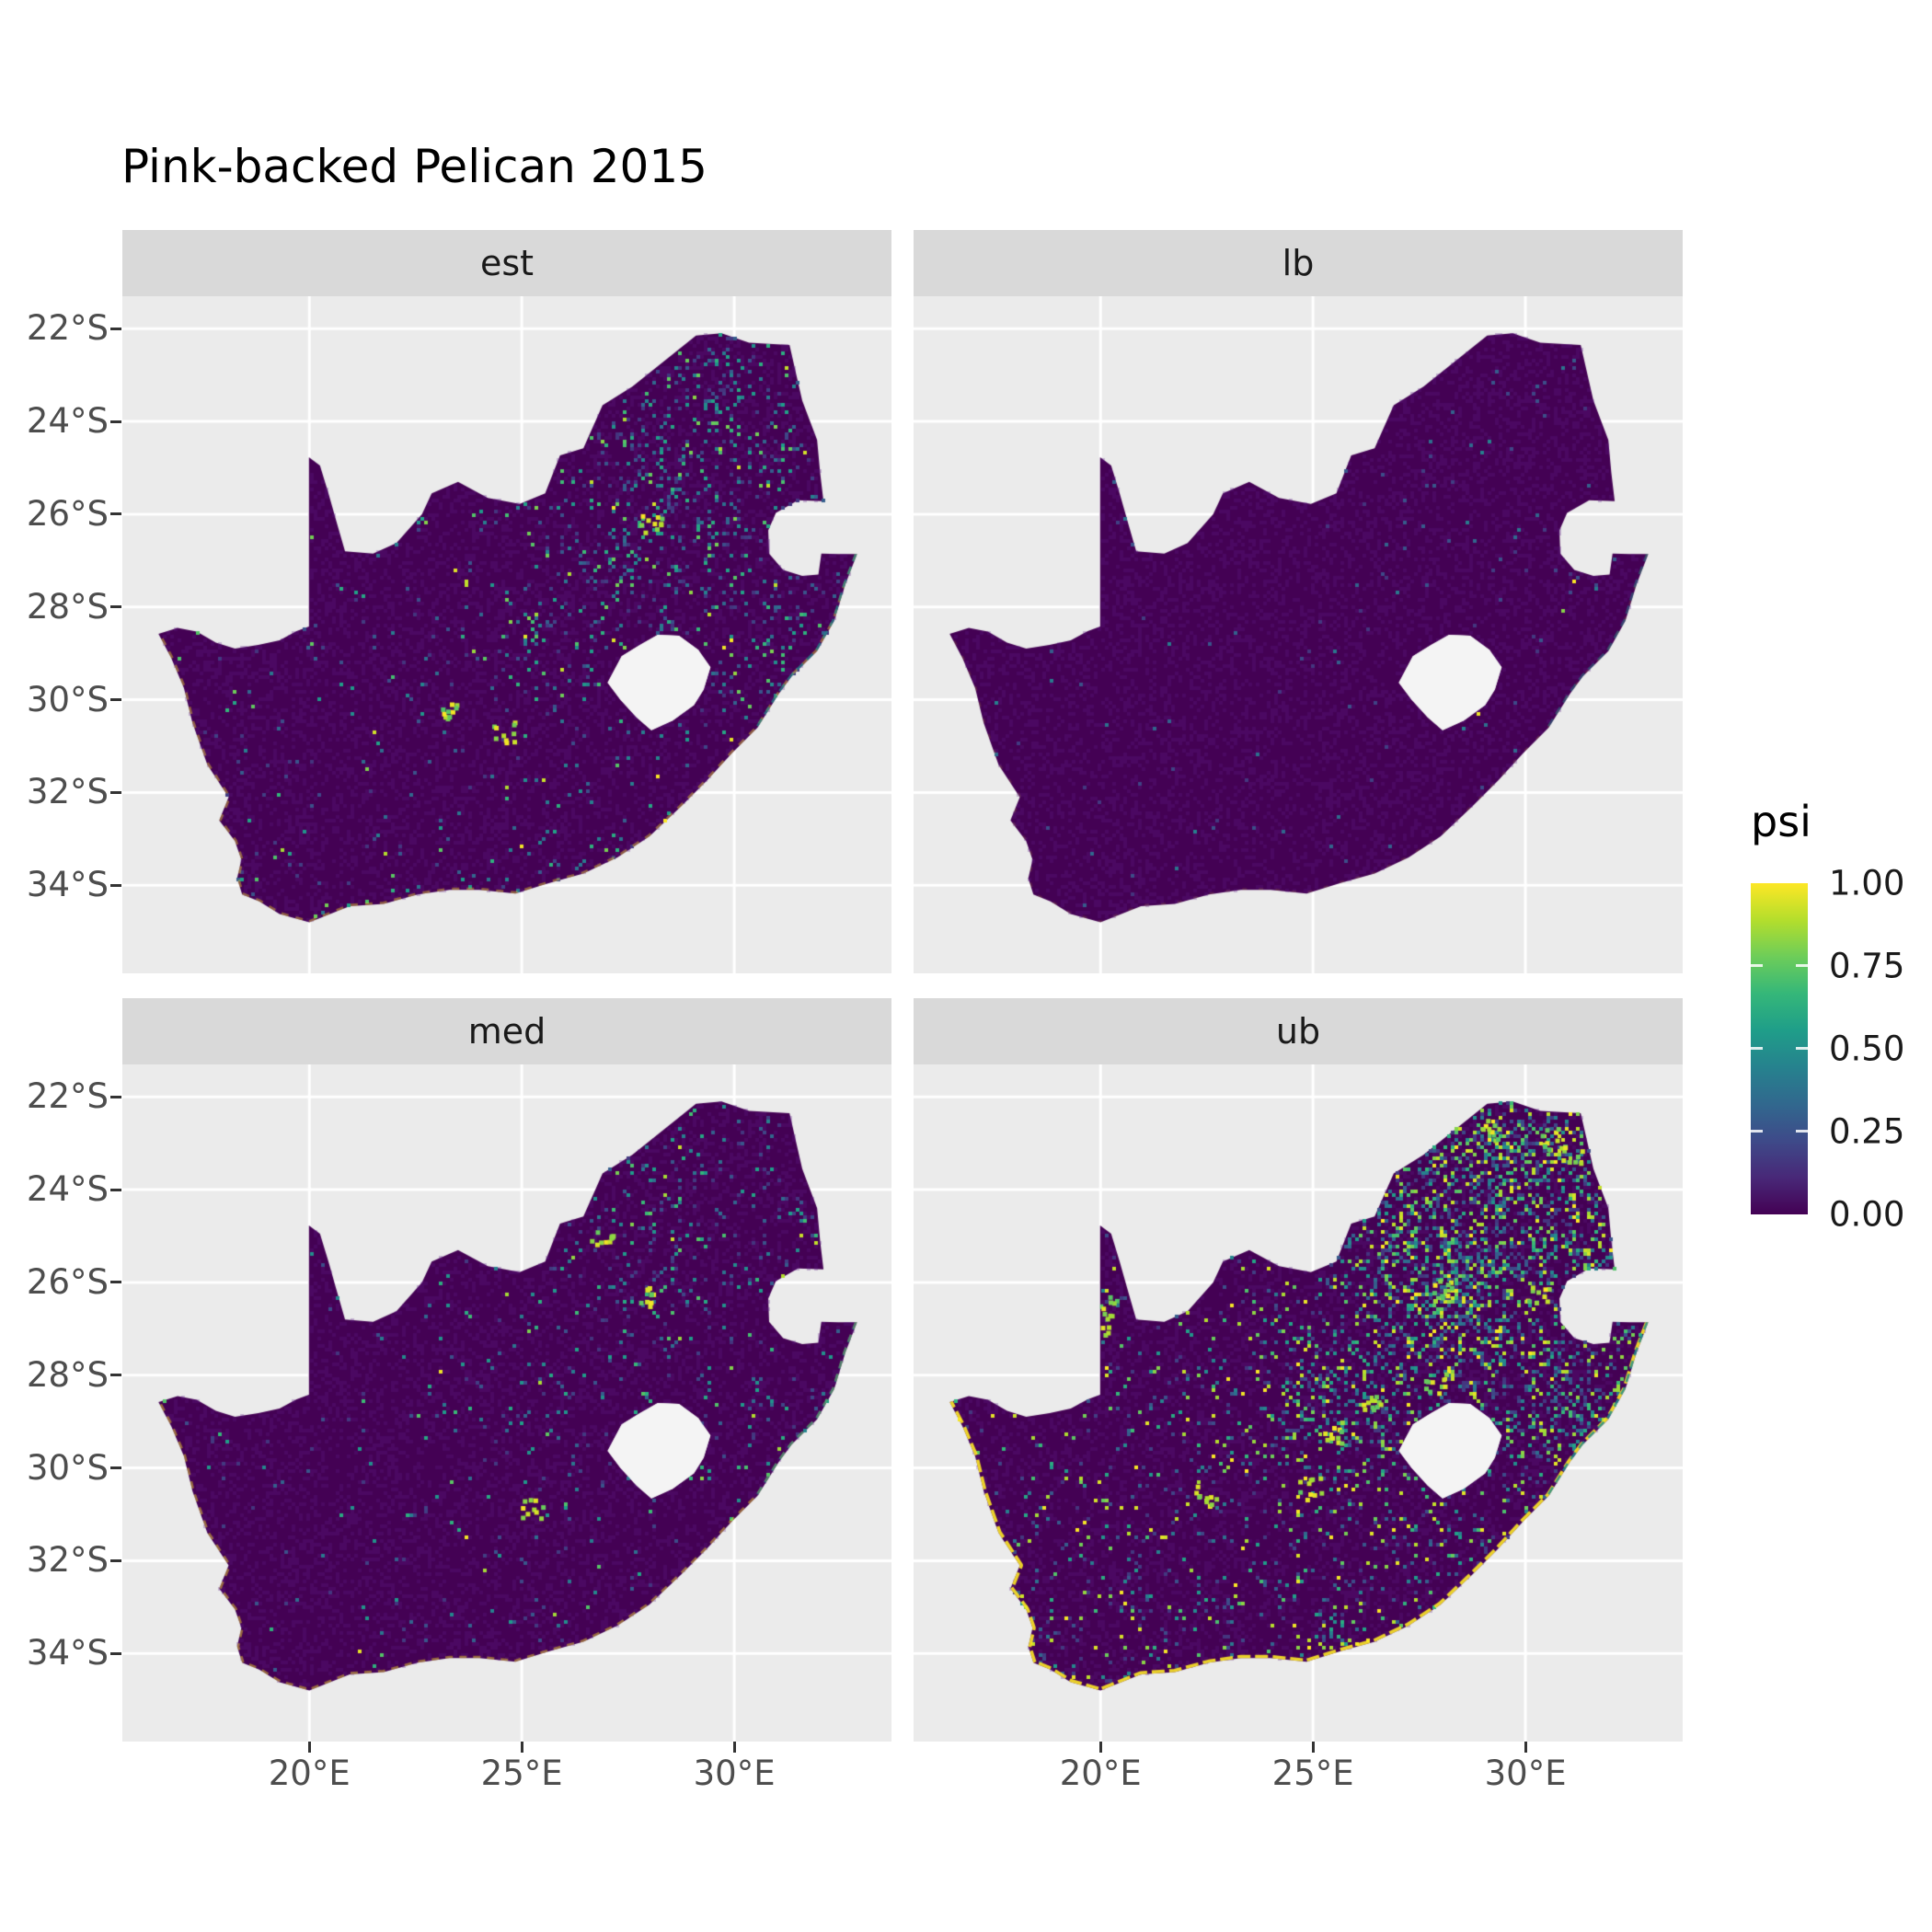  I want to click on facet-strip-label: est, so click(507, 263).